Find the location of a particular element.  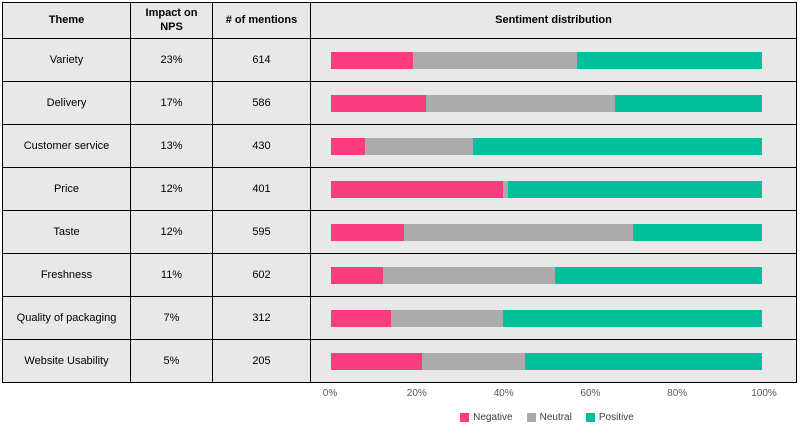

theme-cell: Quality of packaging is located at coordinates (67, 318).